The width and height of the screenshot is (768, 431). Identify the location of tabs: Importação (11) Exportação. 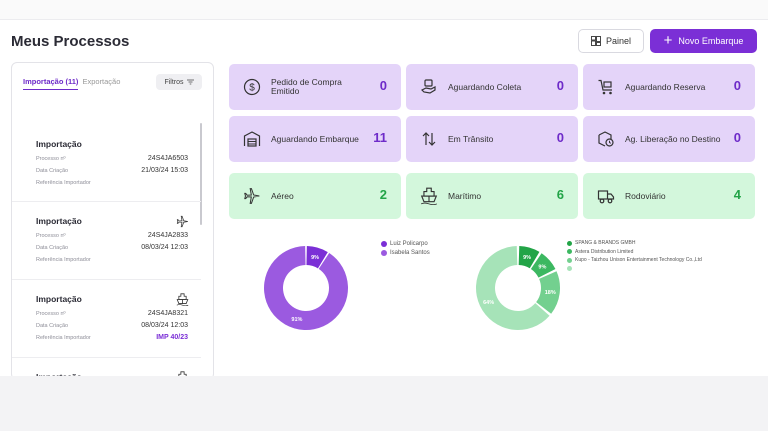
(71, 83).